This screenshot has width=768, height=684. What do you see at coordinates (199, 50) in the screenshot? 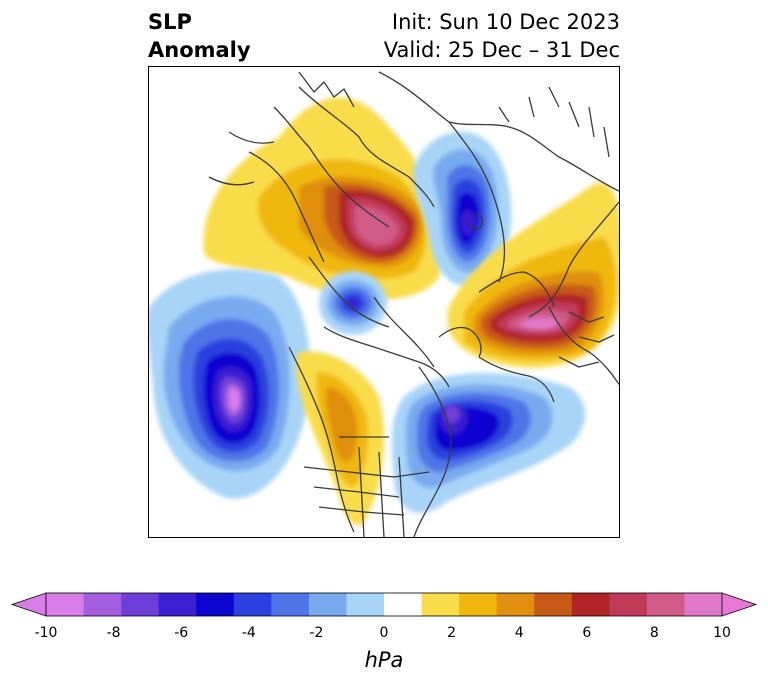
I see `title-type: Anomaly` at bounding box center [199, 50].